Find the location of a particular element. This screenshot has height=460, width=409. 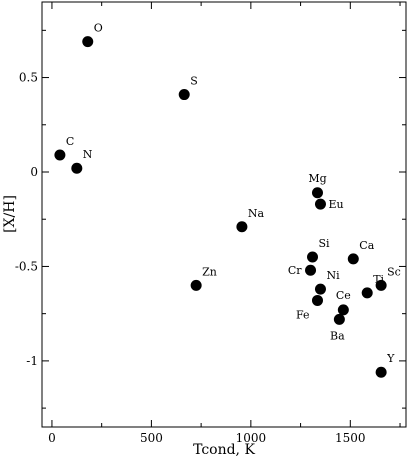

data-point-y is located at coordinates (381, 372).